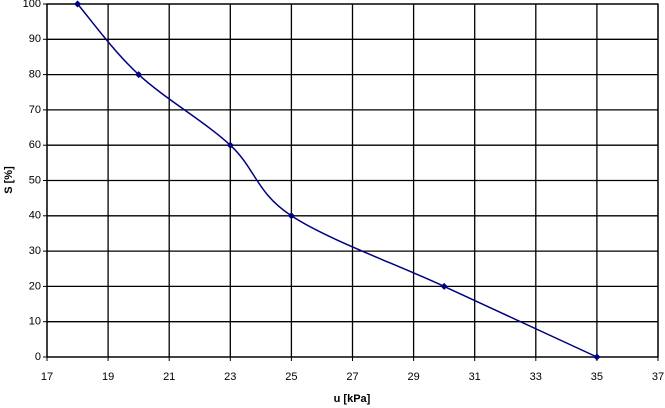  What do you see at coordinates (32, 5) in the screenshot?
I see `y-tick-label: 100` at bounding box center [32, 5].